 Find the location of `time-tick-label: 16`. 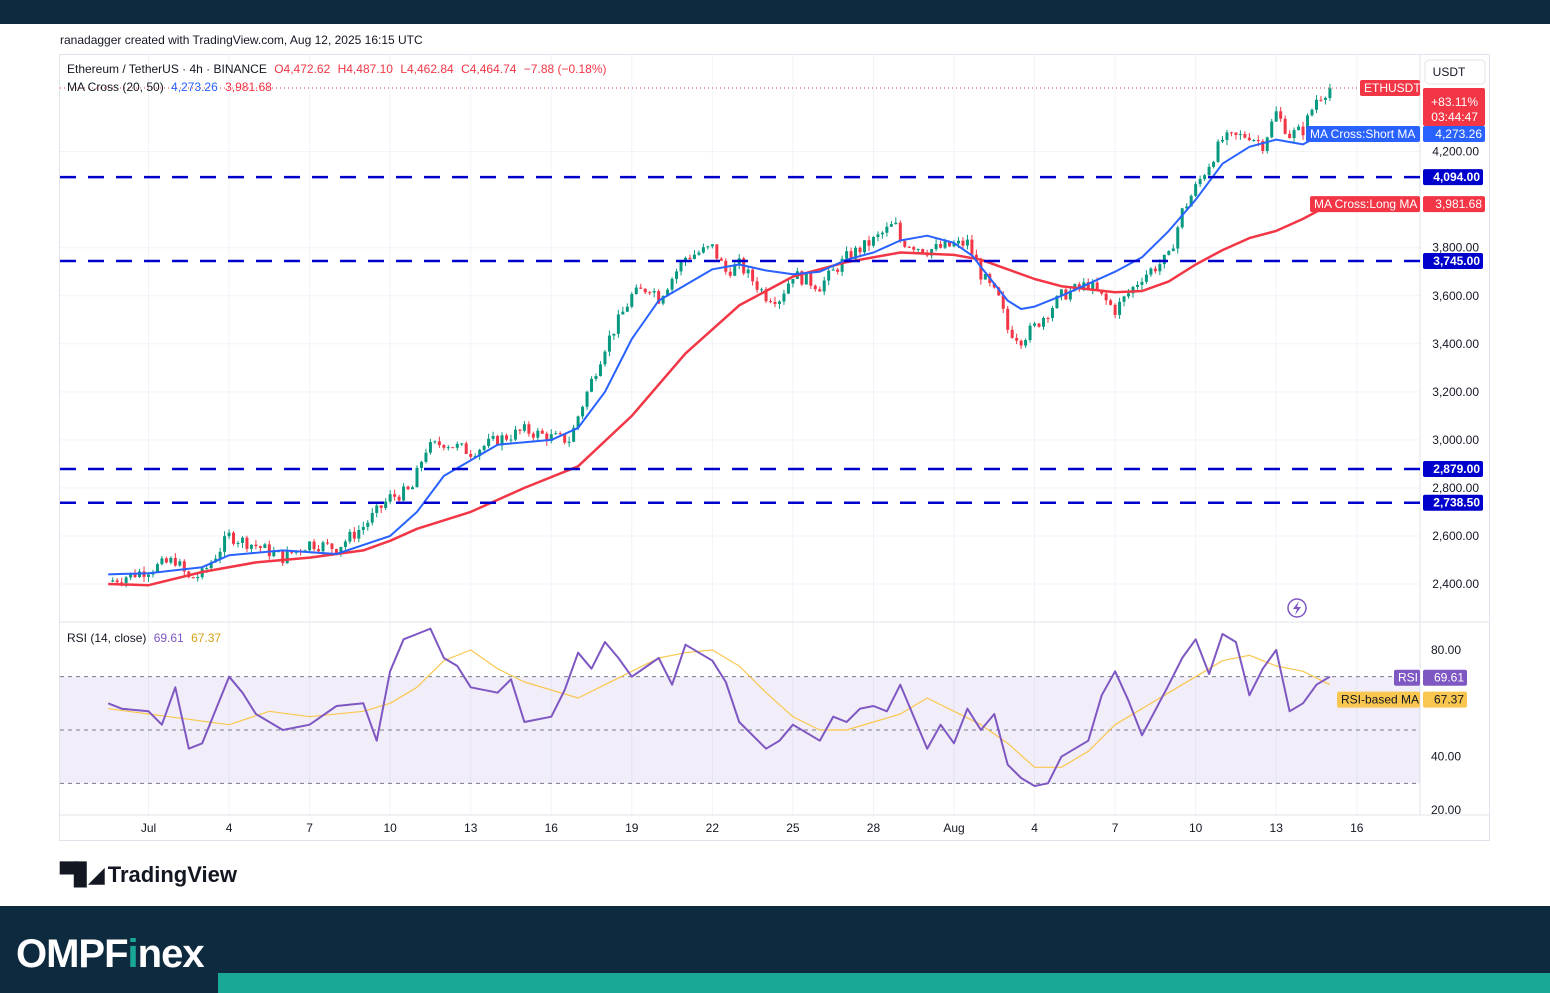

time-tick-label: 16 is located at coordinates (552, 828).